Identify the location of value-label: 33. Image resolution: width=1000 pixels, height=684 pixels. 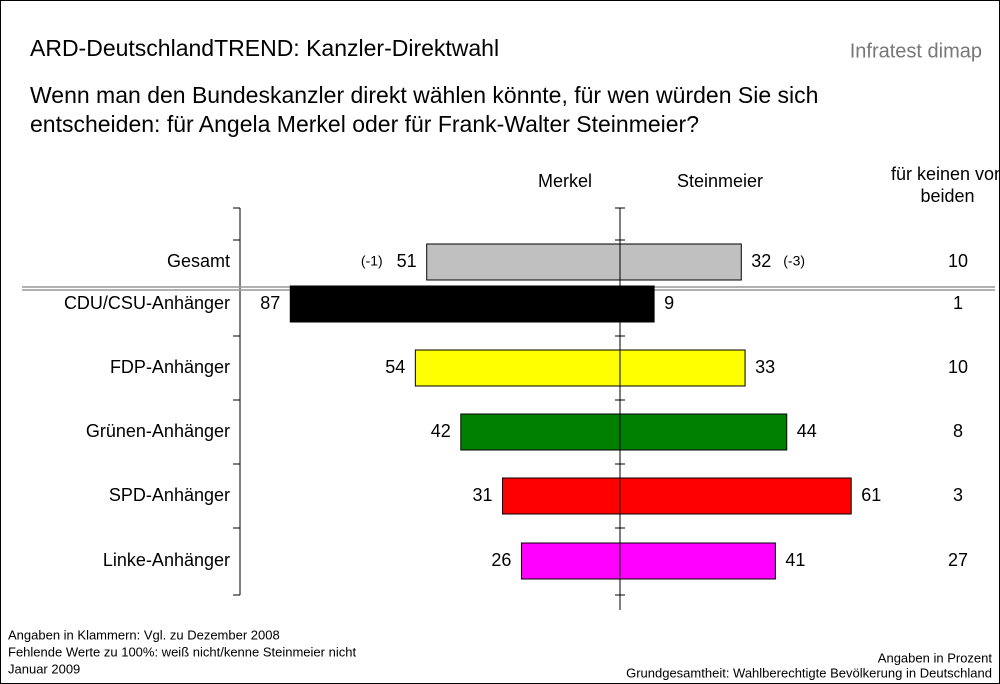
(765, 367).